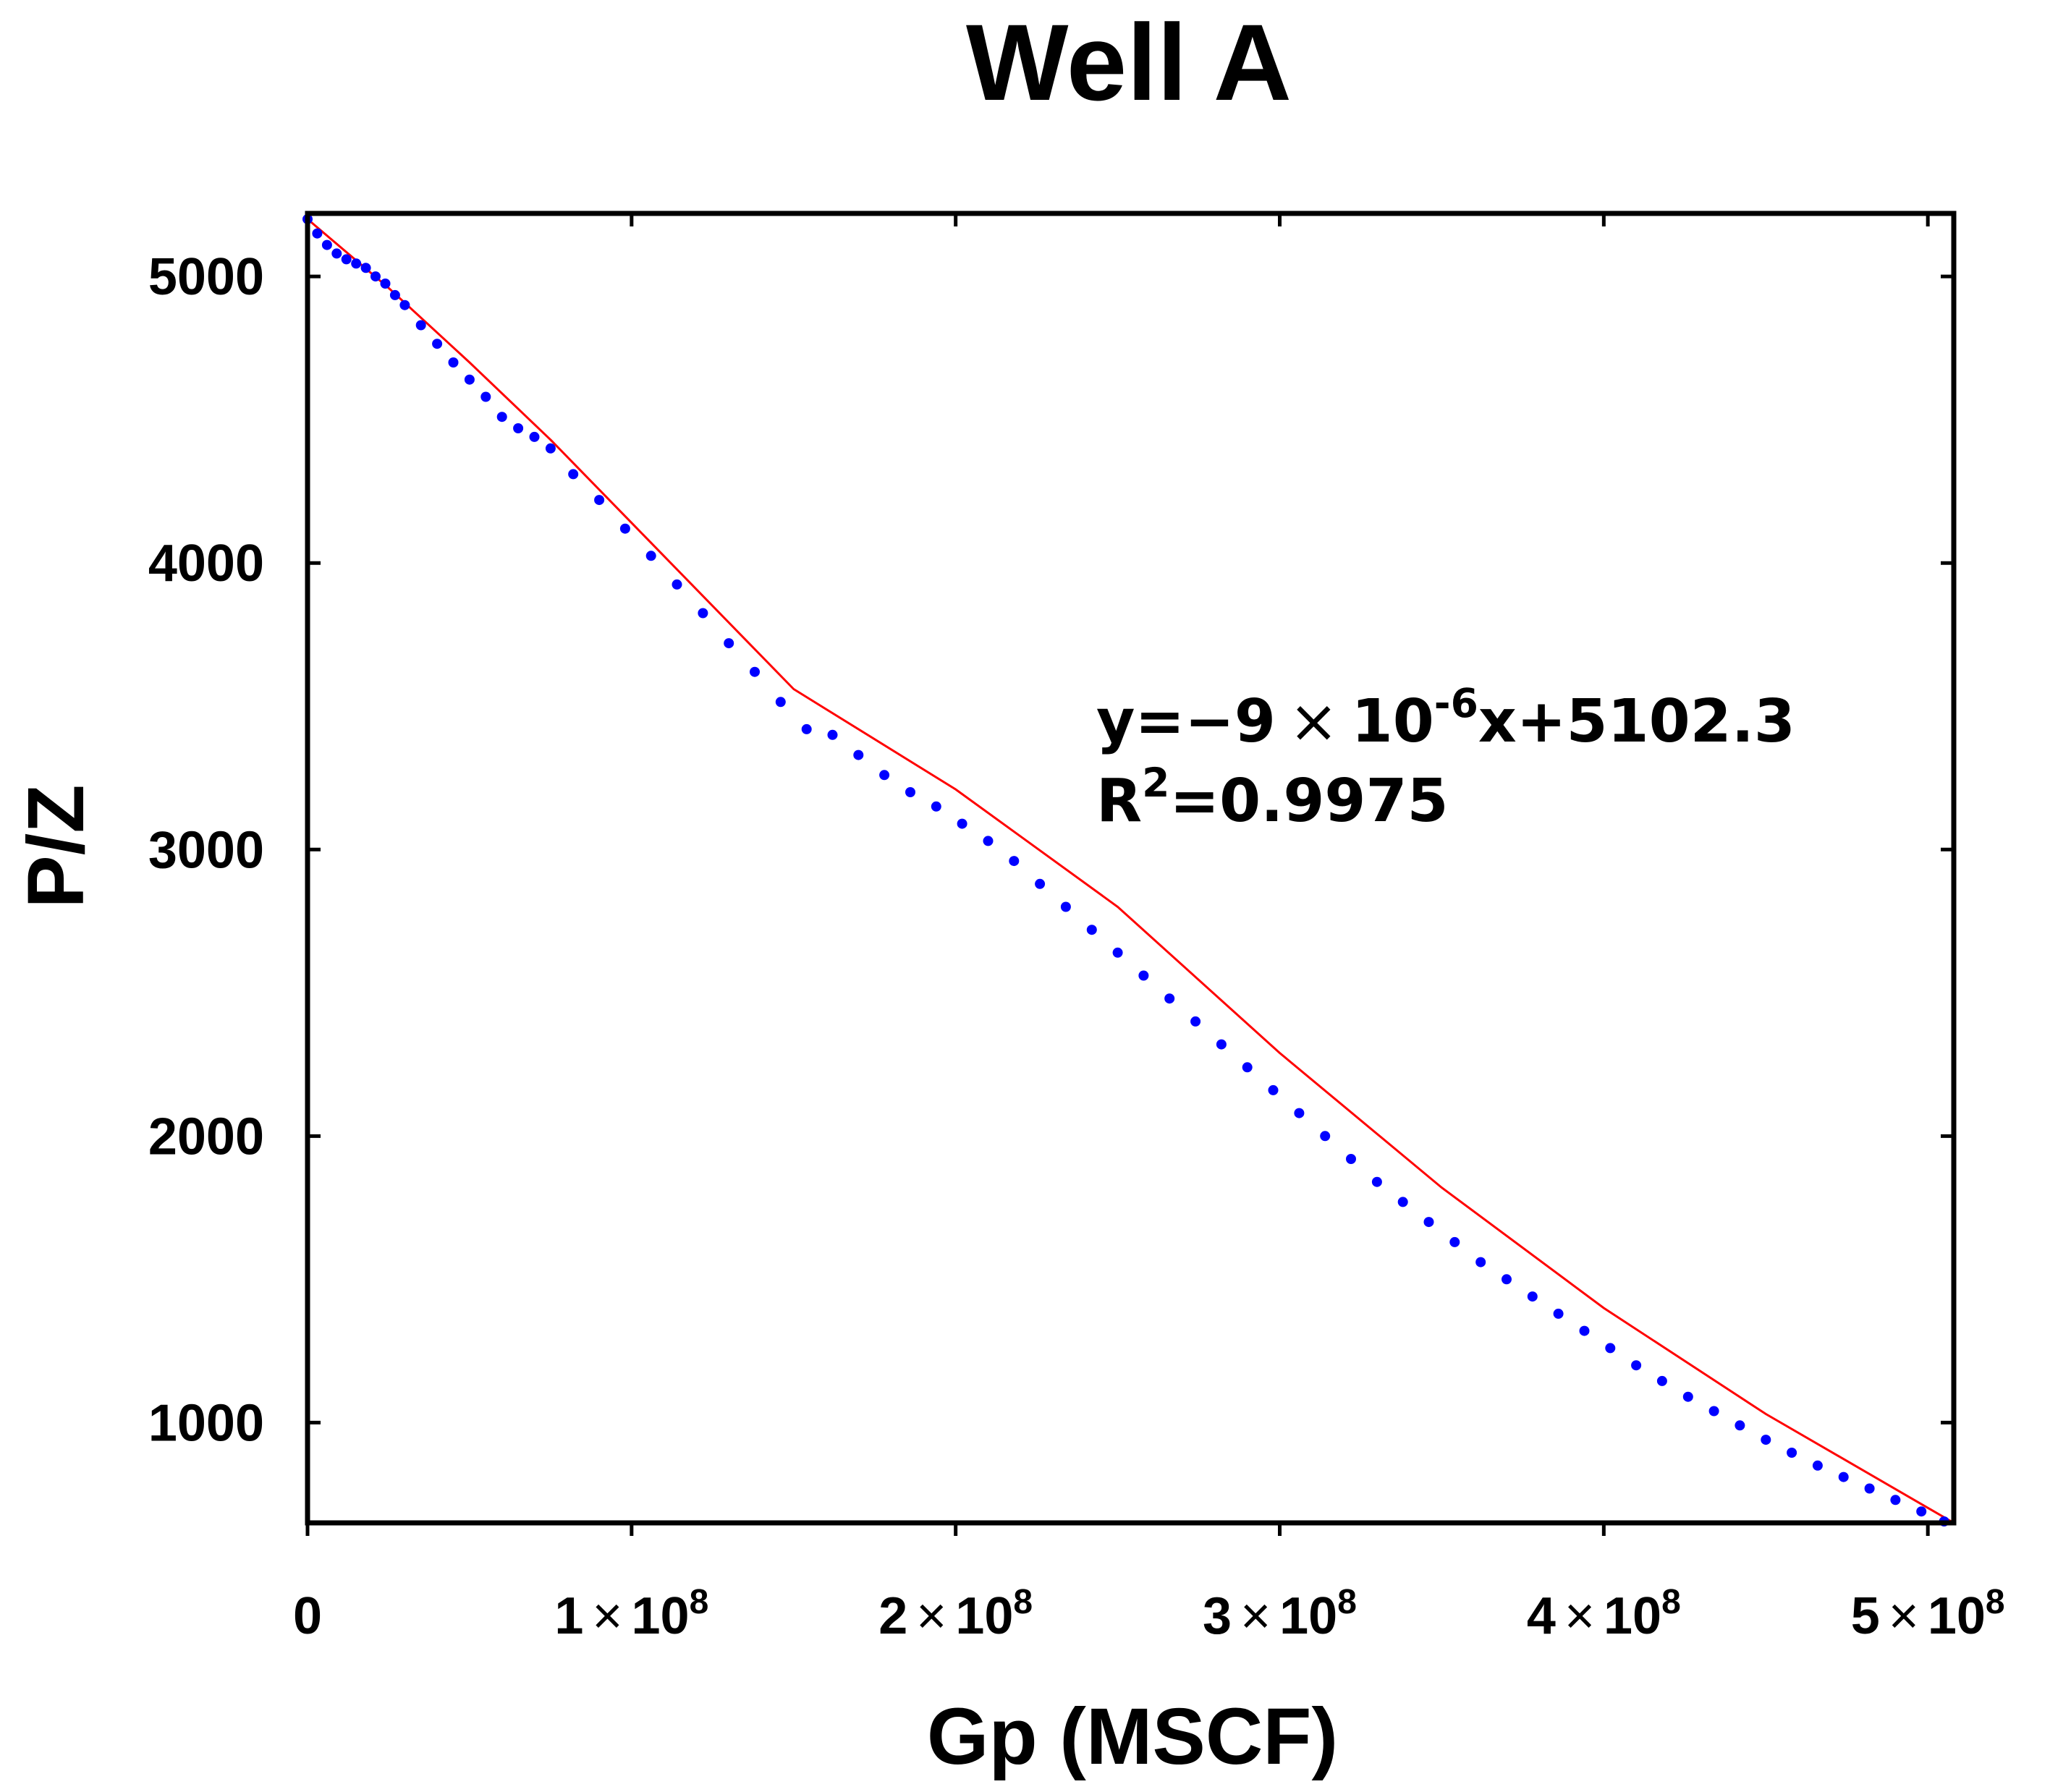 The width and height of the screenshot is (2071, 1792). What do you see at coordinates (1314, 721) in the screenshot?
I see `equation-times: ×` at bounding box center [1314, 721].